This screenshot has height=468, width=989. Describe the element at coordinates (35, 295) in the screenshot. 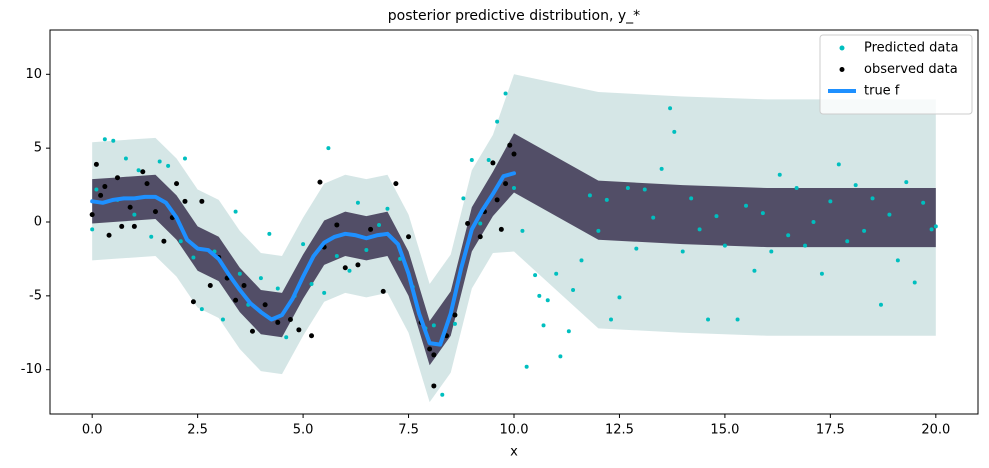

I see `y-tick-label: -5` at that location.